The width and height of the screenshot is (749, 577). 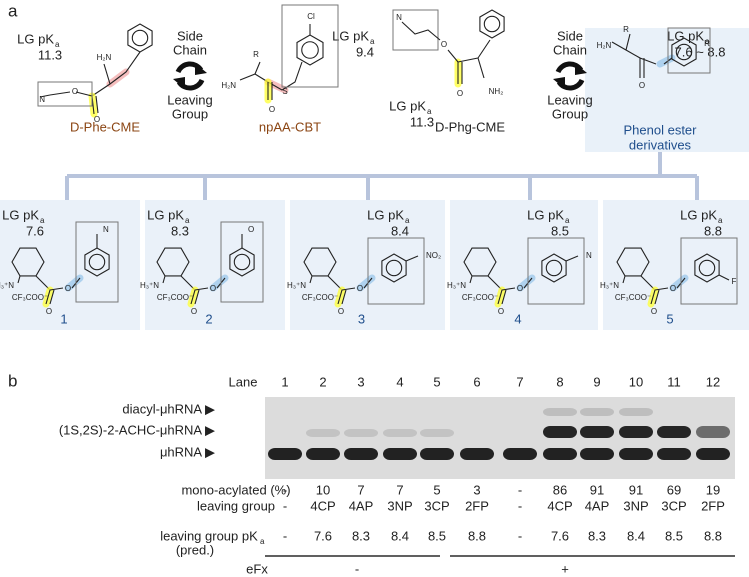 What do you see at coordinates (180, 230) in the screenshot?
I see `lg-pka-value: 8.3` at bounding box center [180, 230].